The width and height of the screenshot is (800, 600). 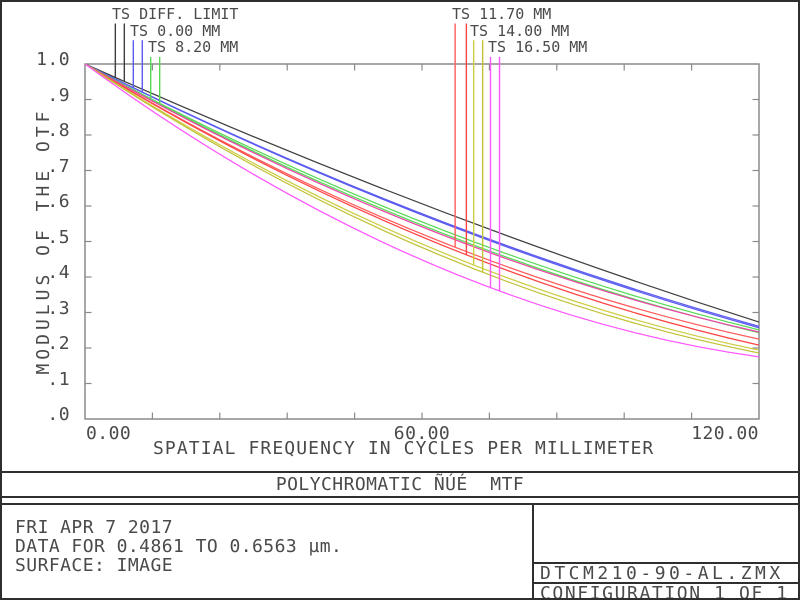 What do you see at coordinates (725, 433) in the screenshot?
I see `x-tick-label: 120.00` at bounding box center [725, 433].